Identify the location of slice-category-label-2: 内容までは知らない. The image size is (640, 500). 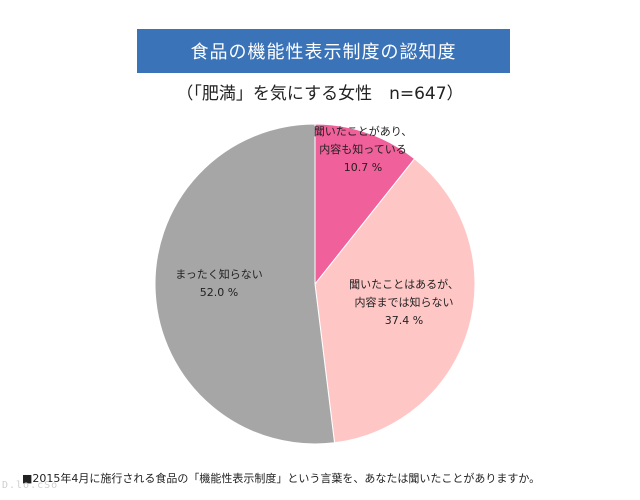
(404, 302).